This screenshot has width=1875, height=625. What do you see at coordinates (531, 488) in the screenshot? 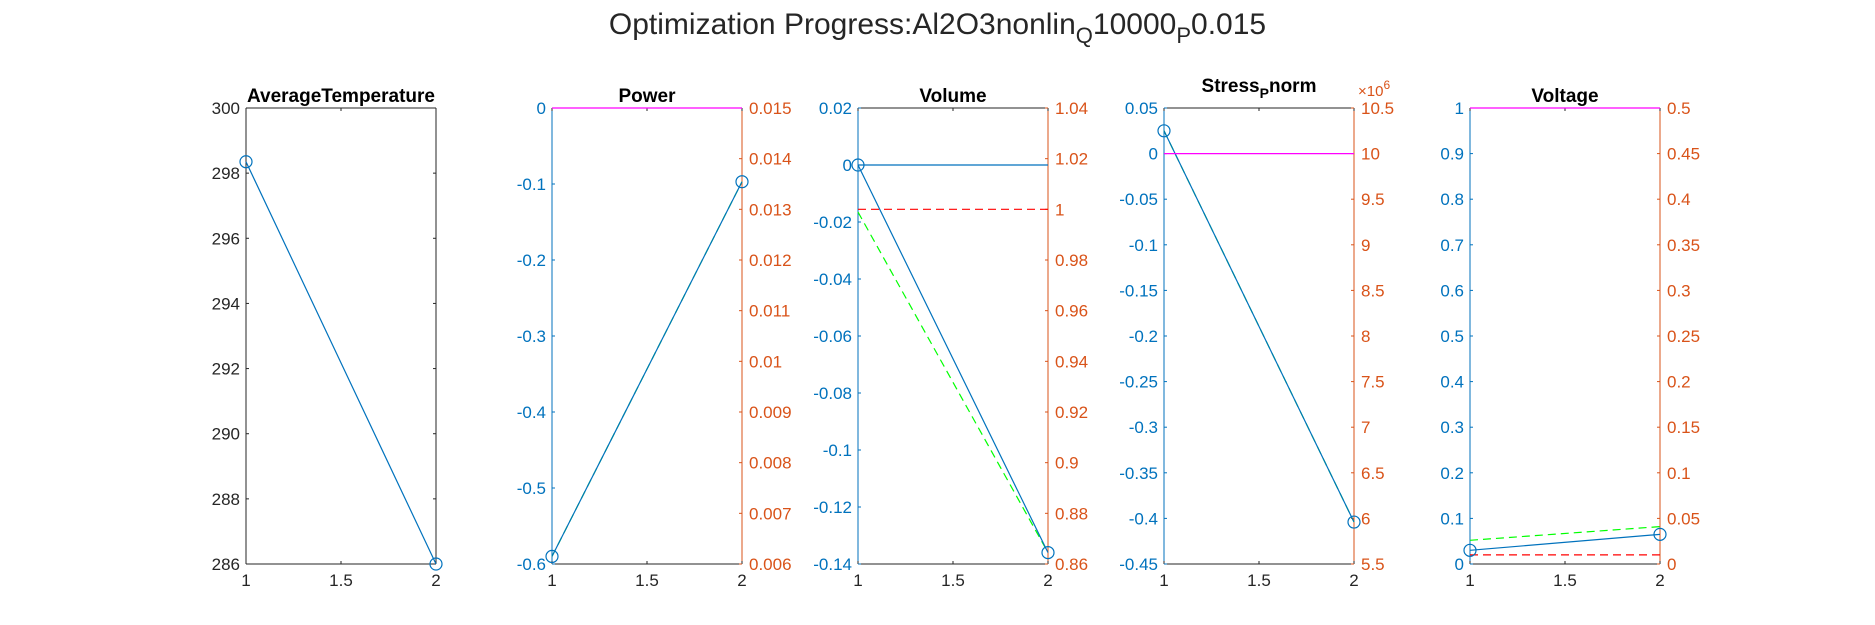
I see `left-y-tick-label: -0.5` at bounding box center [531, 488].